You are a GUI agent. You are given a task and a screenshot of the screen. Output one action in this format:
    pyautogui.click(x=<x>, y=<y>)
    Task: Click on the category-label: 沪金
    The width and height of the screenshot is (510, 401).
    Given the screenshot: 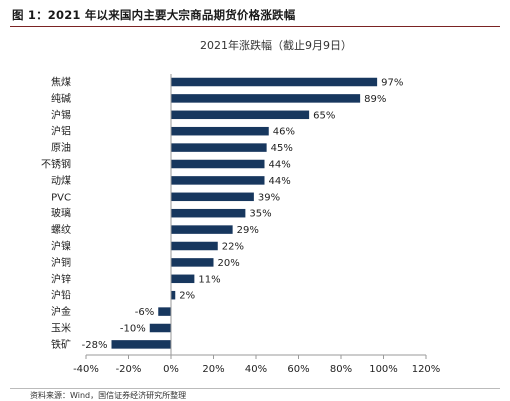 What is the action you would take?
    pyautogui.click(x=61, y=311)
    